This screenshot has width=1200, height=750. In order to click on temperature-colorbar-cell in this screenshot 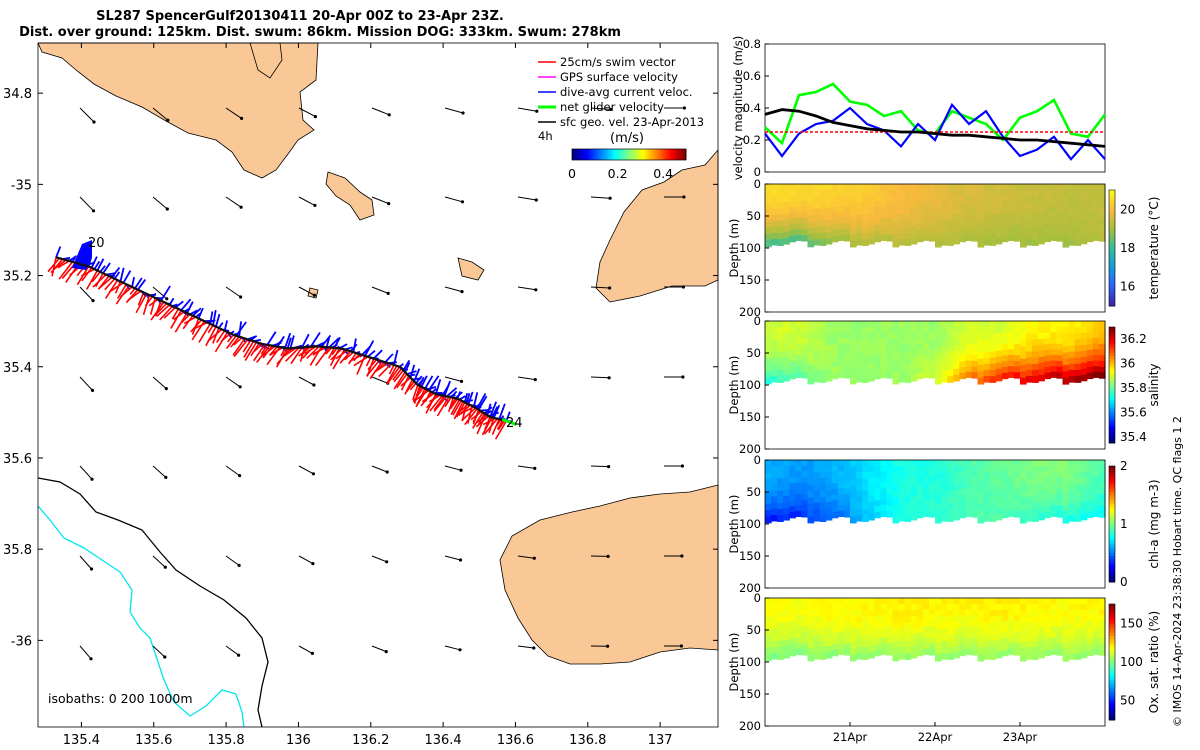, I will do `click(1112, 302)`.